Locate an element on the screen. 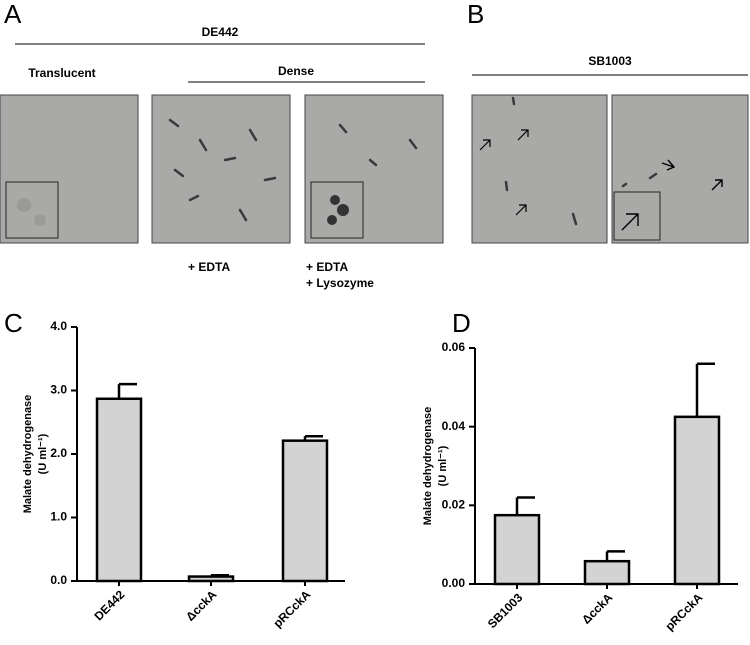 The image size is (750, 645). y-tick-label: 0.00 is located at coordinates (454, 583).